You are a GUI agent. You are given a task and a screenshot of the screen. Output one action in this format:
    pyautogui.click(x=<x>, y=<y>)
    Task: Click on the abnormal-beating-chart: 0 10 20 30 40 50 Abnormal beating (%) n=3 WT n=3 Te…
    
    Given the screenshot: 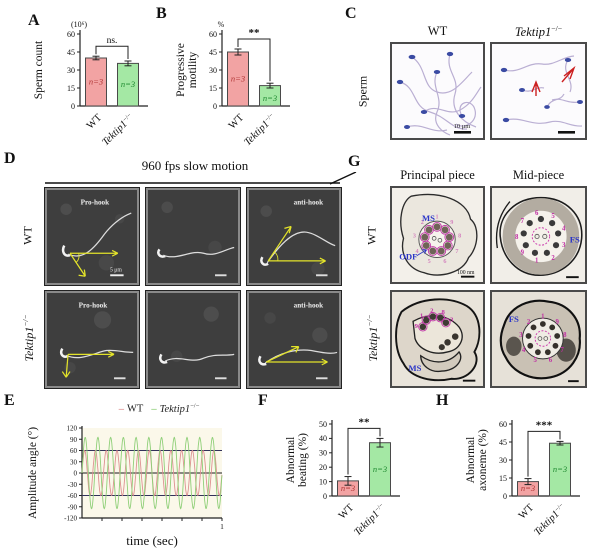 What is the action you would take?
    pyautogui.click(x=342, y=477)
    